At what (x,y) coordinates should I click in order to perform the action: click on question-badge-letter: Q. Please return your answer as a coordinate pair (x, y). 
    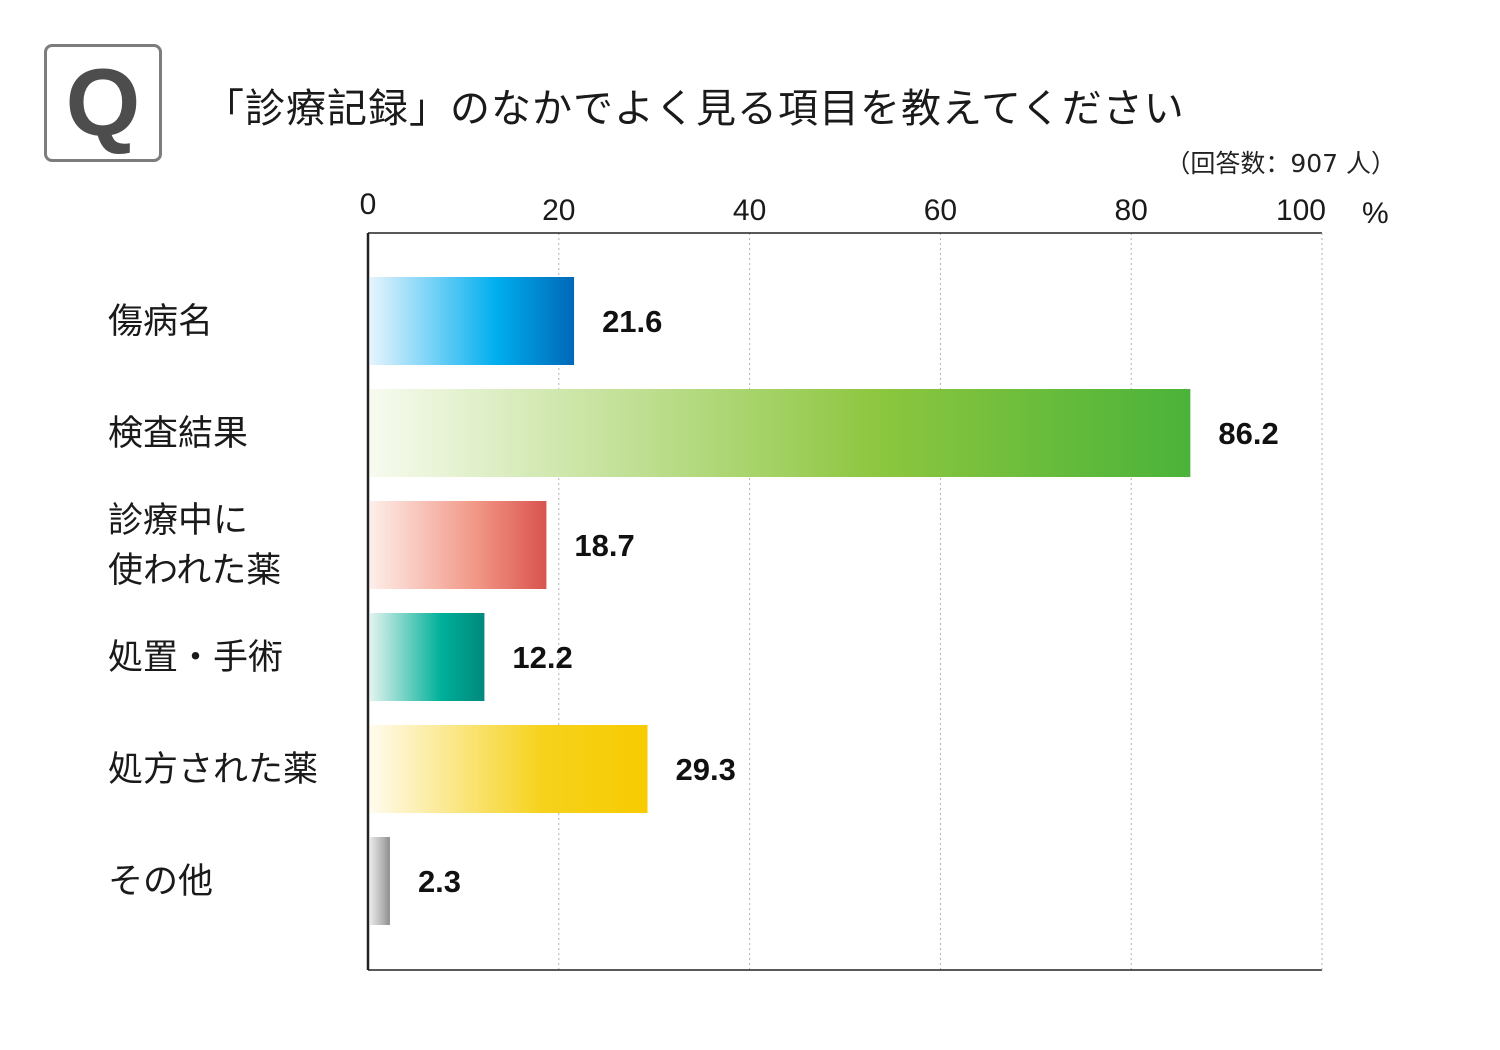
    Looking at the image, I should click on (103, 102).